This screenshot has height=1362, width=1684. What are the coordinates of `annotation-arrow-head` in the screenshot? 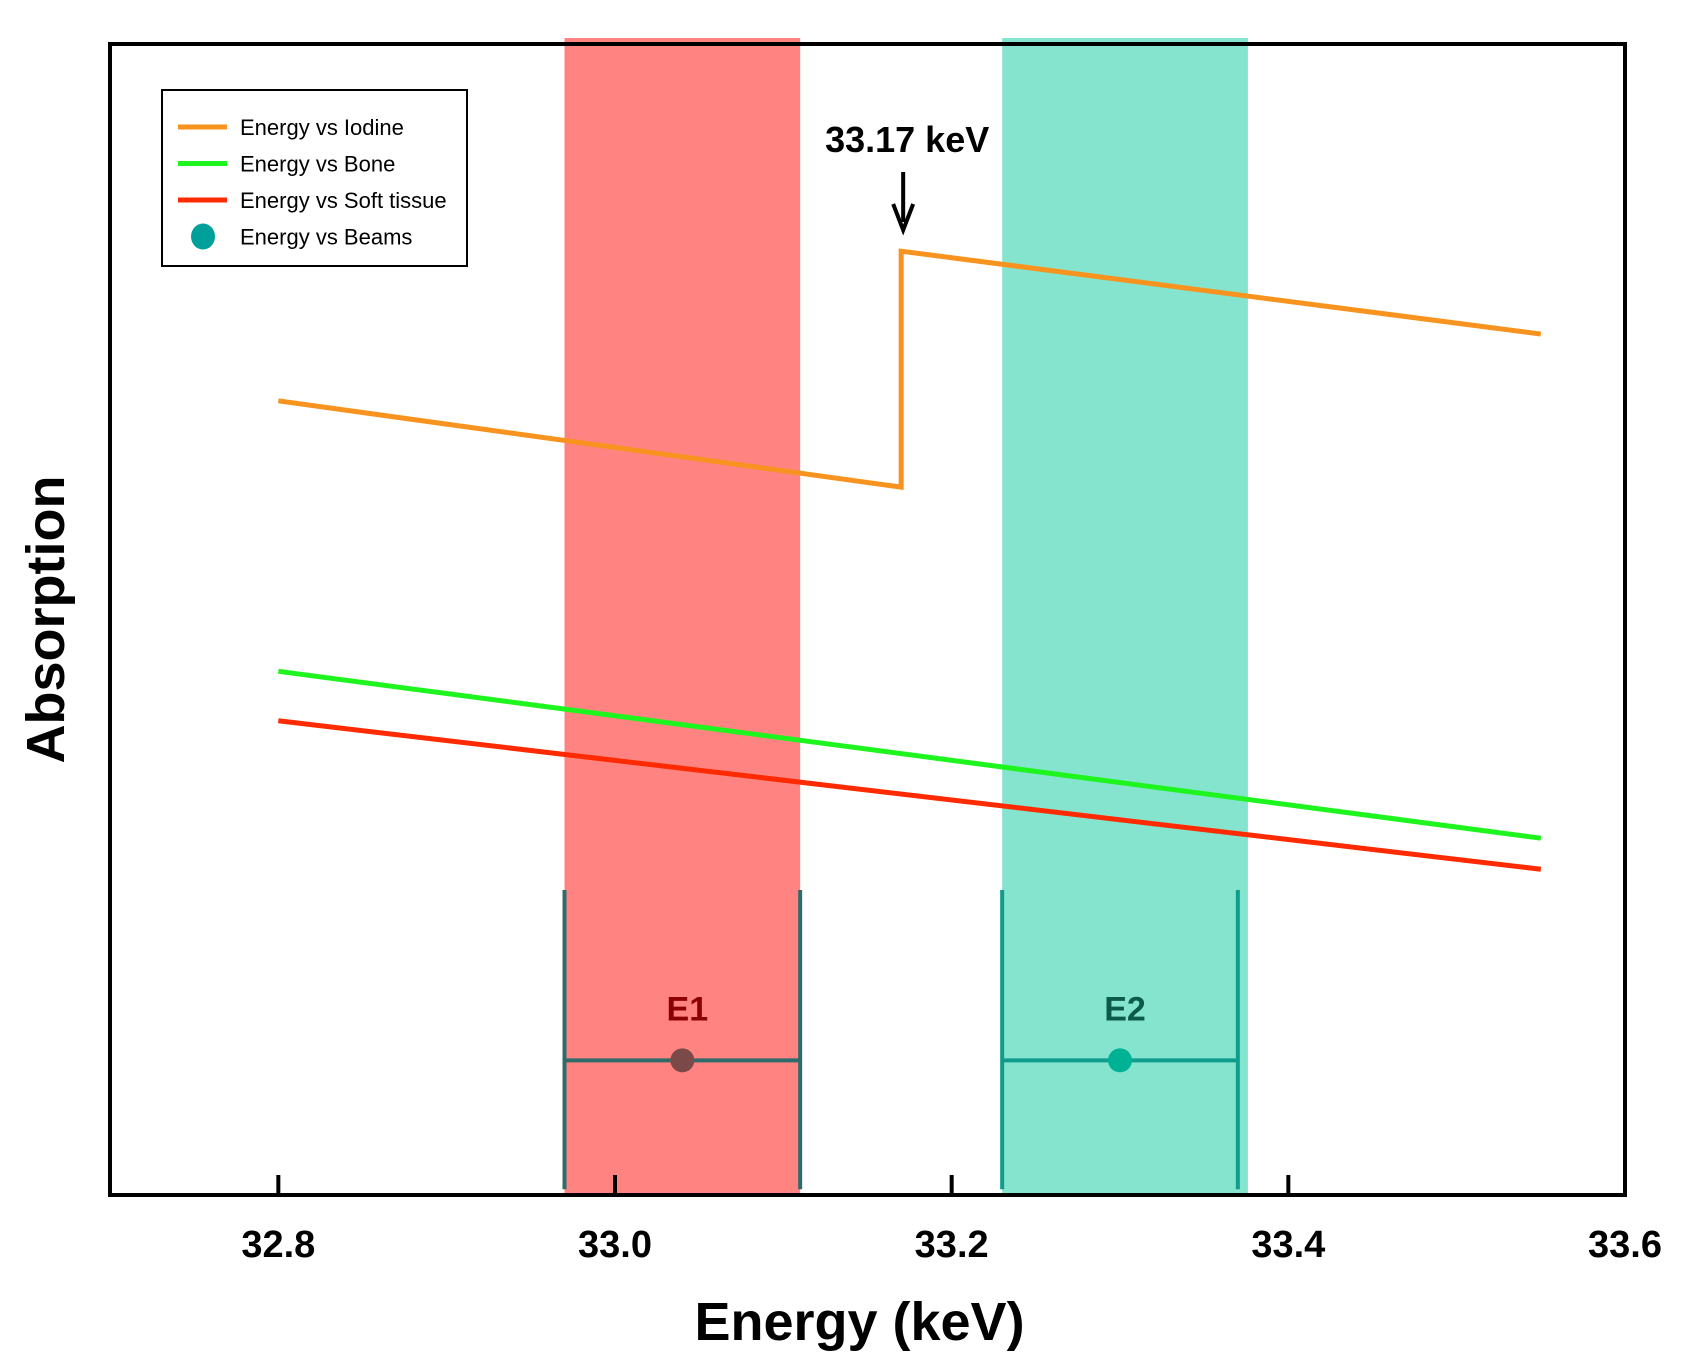 It's located at (903, 219).